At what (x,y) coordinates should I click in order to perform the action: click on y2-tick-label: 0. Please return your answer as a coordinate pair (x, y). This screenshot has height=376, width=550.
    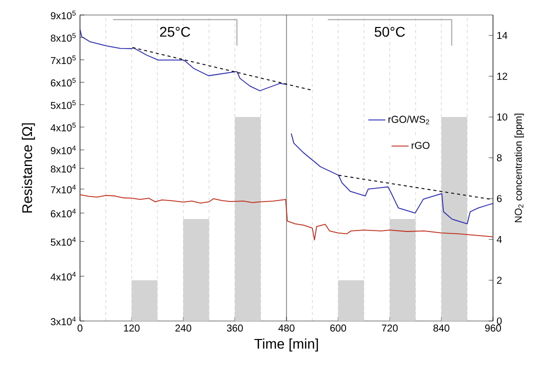
    Looking at the image, I should click on (499, 321).